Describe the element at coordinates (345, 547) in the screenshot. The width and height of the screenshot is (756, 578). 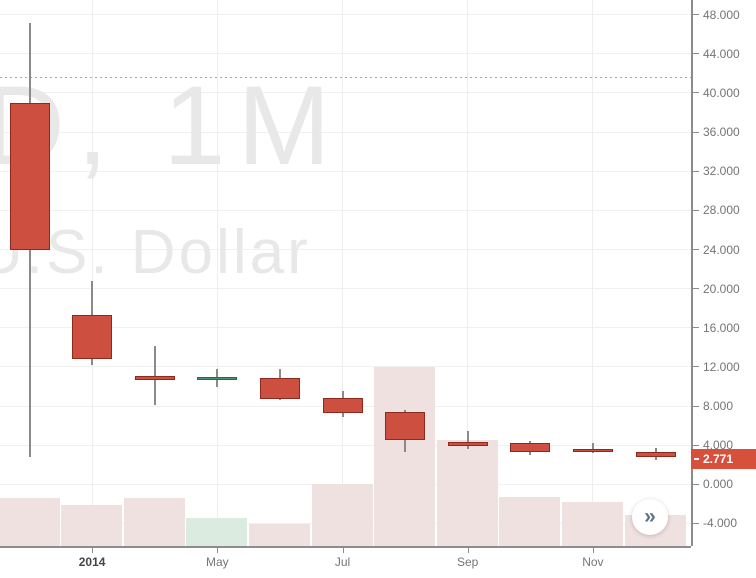
I see `time-axis-border` at that location.